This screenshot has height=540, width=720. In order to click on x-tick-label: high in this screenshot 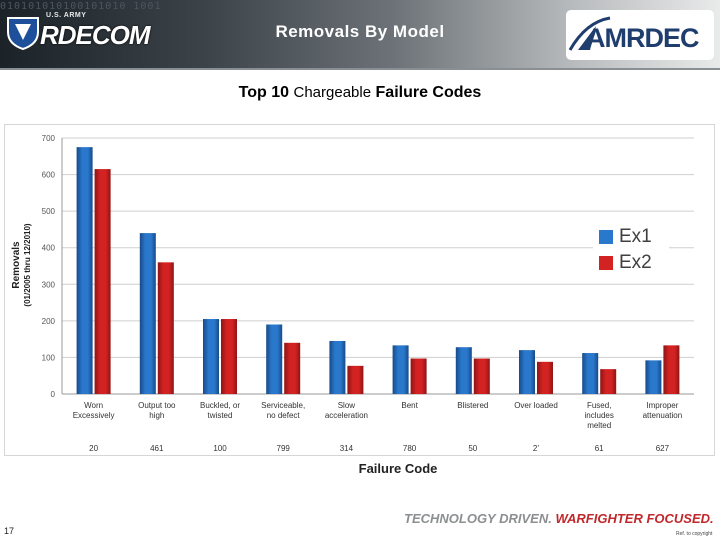, I will do `click(156, 415)`.